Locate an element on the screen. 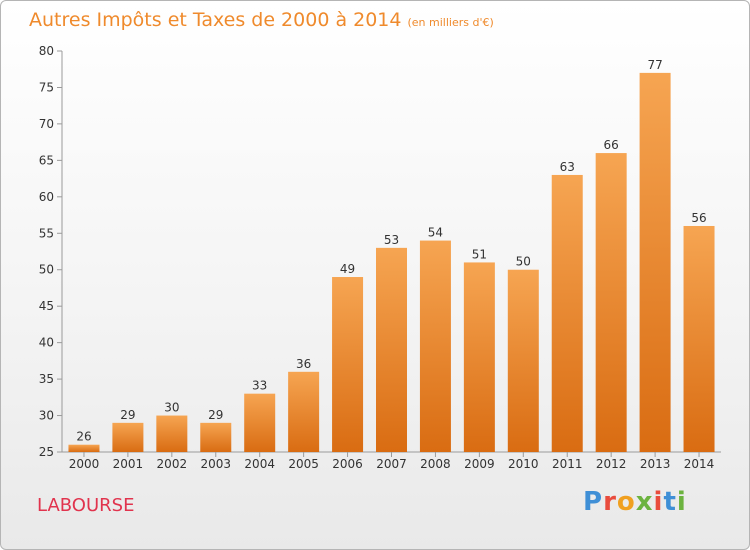 This screenshot has height=550, width=750. y-tick-label: 50 is located at coordinates (46, 270).